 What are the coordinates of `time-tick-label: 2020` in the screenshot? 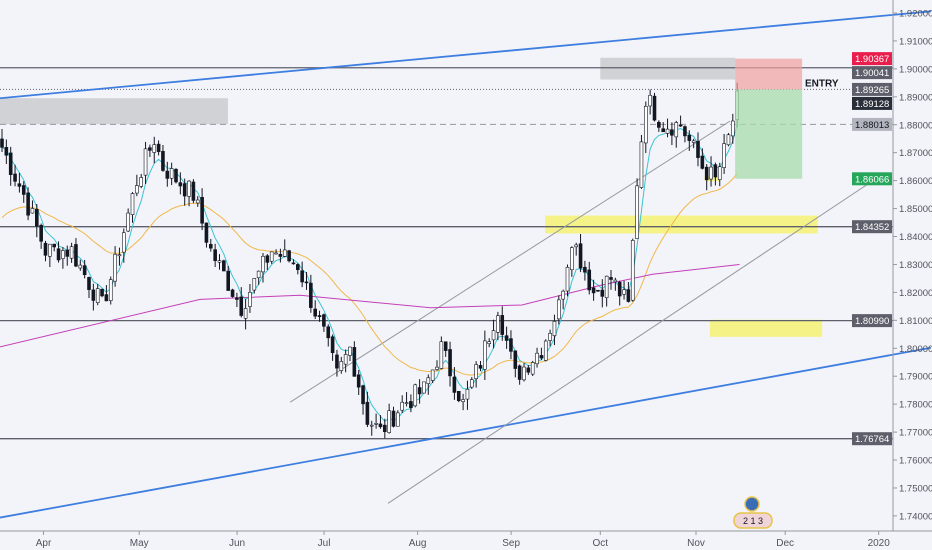 It's located at (879, 543).